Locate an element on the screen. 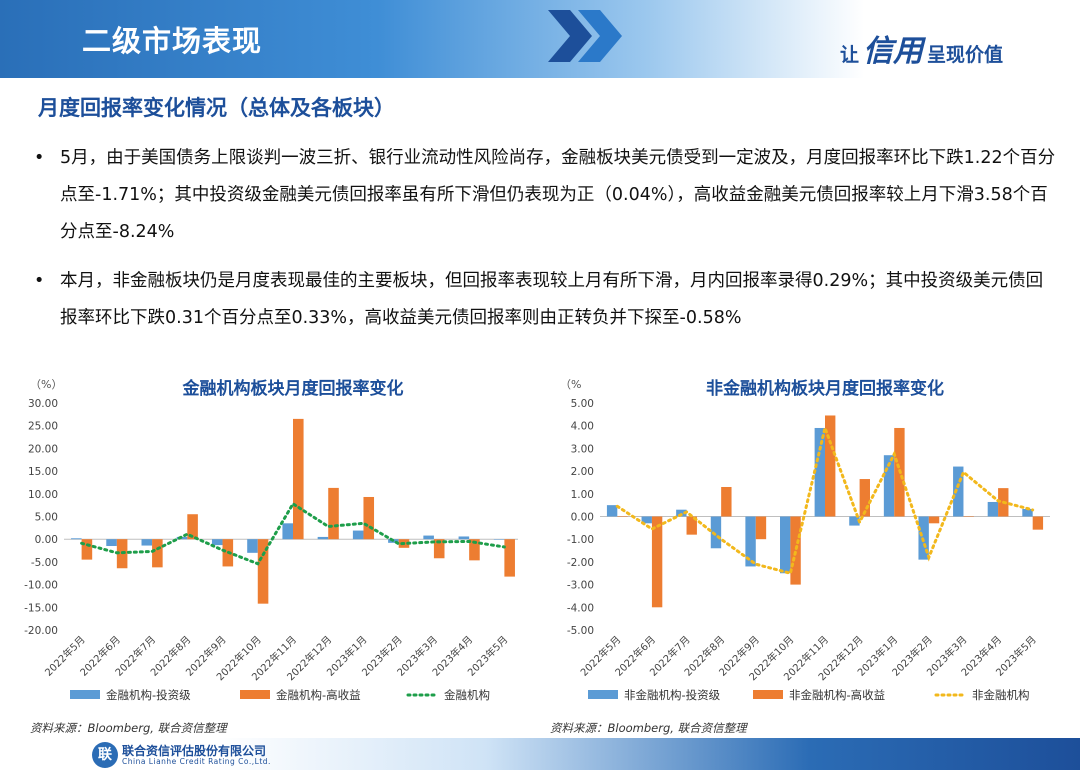 Image resolution: width=1080 pixels, height=770 pixels. y-tick-label: 30.00 is located at coordinates (43, 404).